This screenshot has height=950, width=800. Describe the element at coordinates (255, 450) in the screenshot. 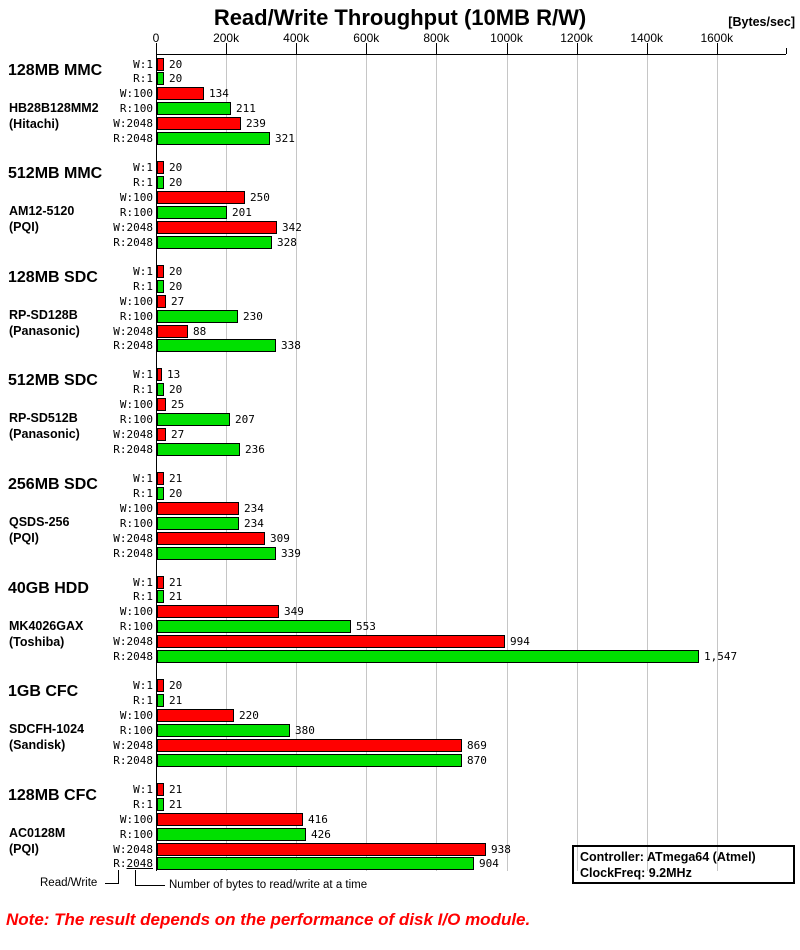

I see `bar-value-label: 236` at that location.